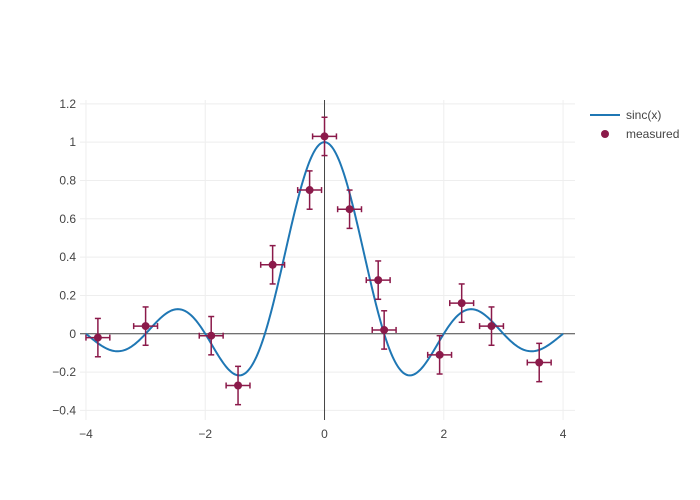 The height and width of the screenshot is (500, 700). What do you see at coordinates (324, 434) in the screenshot?
I see `x-tick-label: 0` at bounding box center [324, 434].